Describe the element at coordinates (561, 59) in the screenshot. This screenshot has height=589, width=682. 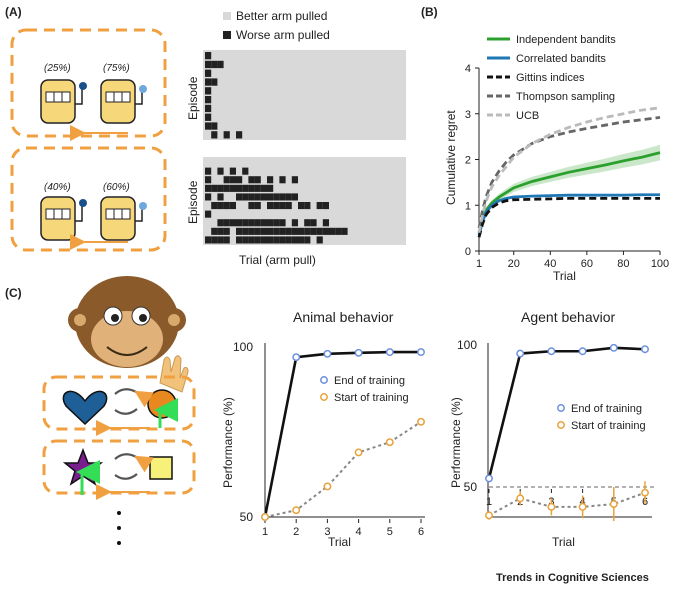
I see `legend-label: Correlated bandits` at that location.